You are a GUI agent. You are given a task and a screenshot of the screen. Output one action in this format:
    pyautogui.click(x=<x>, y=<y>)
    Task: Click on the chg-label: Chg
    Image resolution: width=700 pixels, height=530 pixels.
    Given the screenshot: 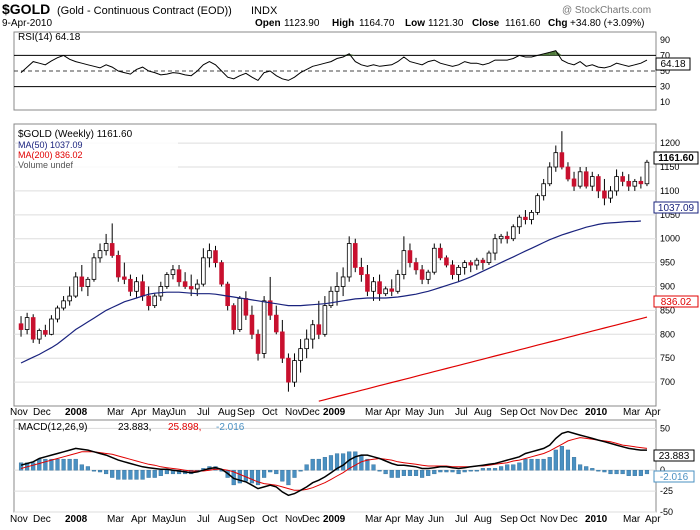 What is the action you would take?
    pyautogui.click(x=557, y=23)
    